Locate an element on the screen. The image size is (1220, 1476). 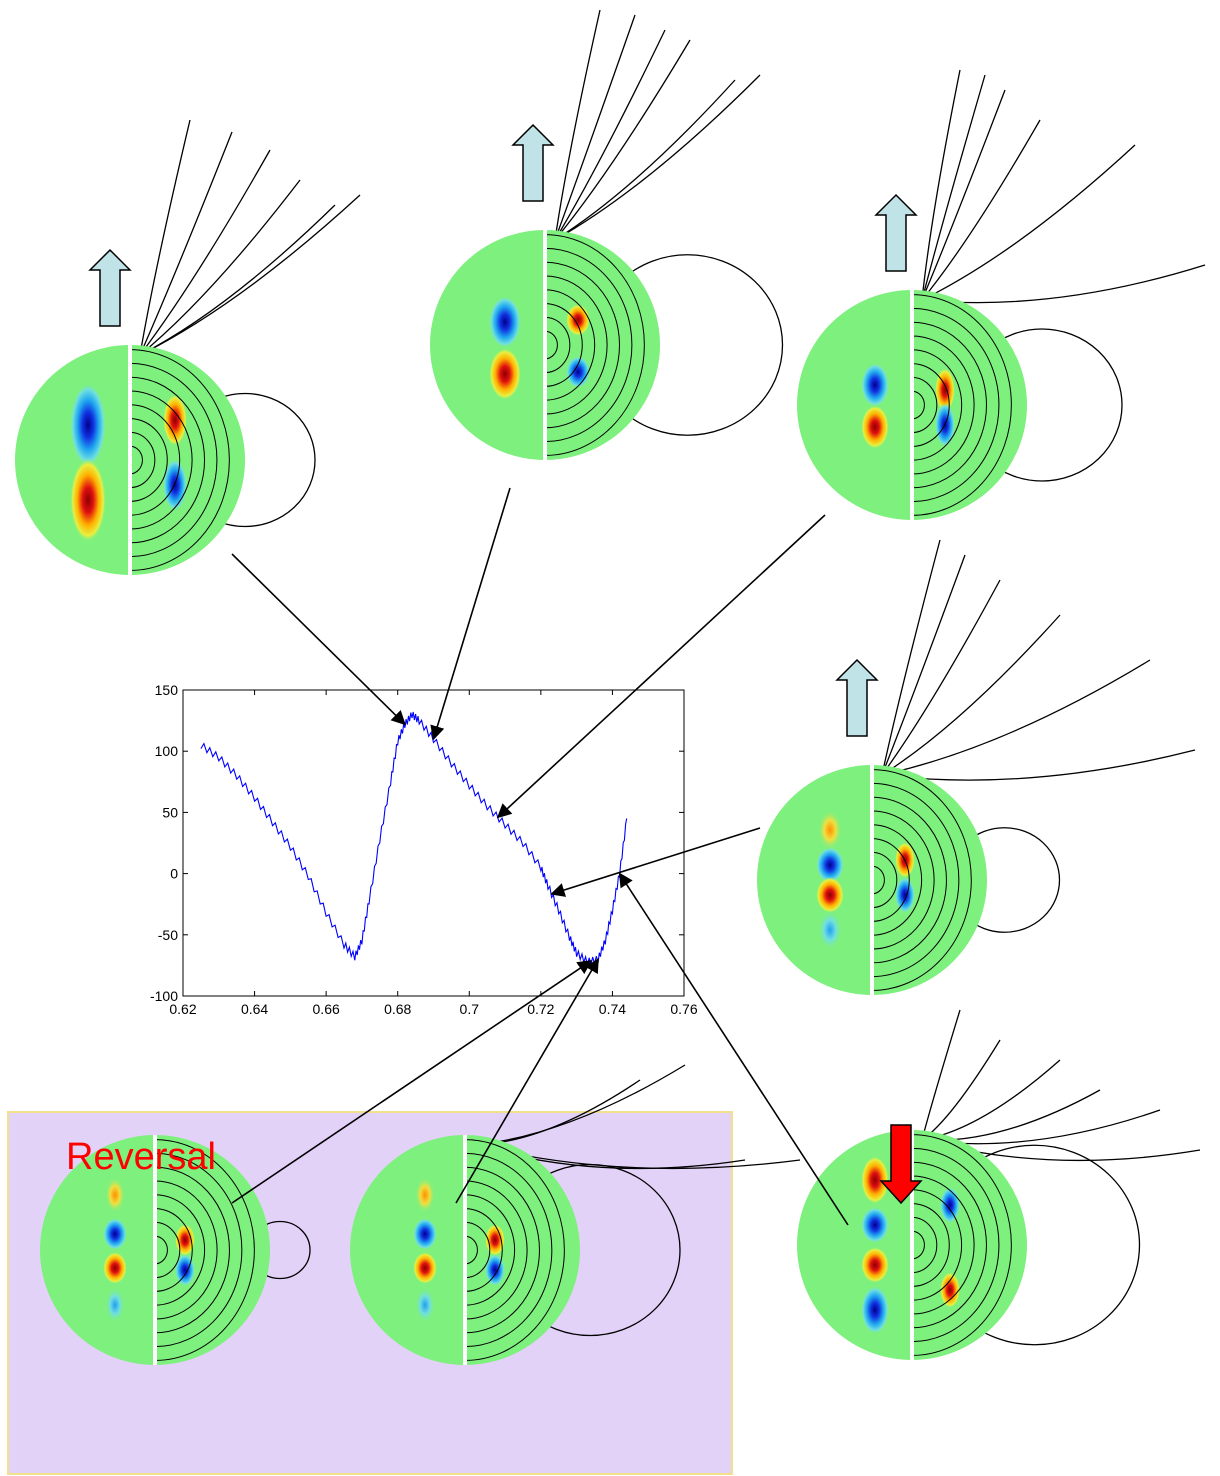
x-tick-label: 0.7 is located at coordinates (470, 1009).